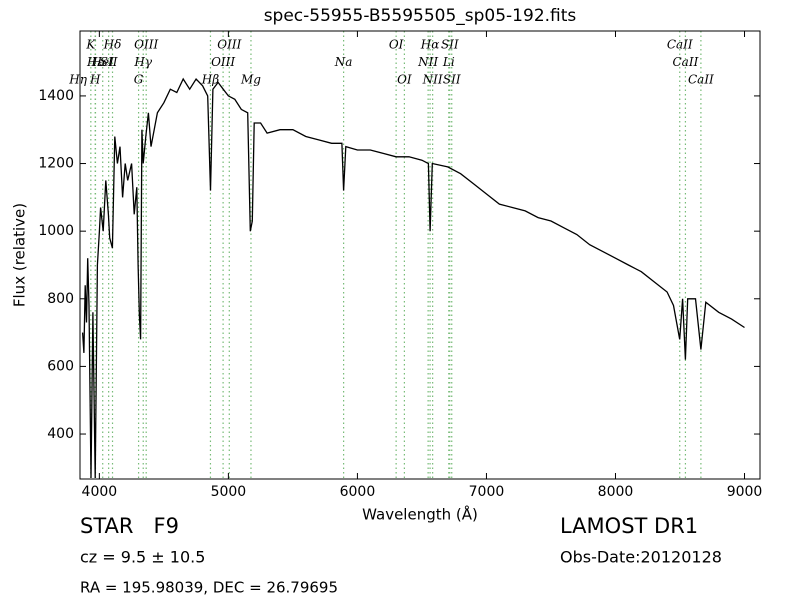 This screenshot has width=800, height=600. What do you see at coordinates (20, 255) in the screenshot?
I see `y-axis-label: Flux (relative)` at bounding box center [20, 255].